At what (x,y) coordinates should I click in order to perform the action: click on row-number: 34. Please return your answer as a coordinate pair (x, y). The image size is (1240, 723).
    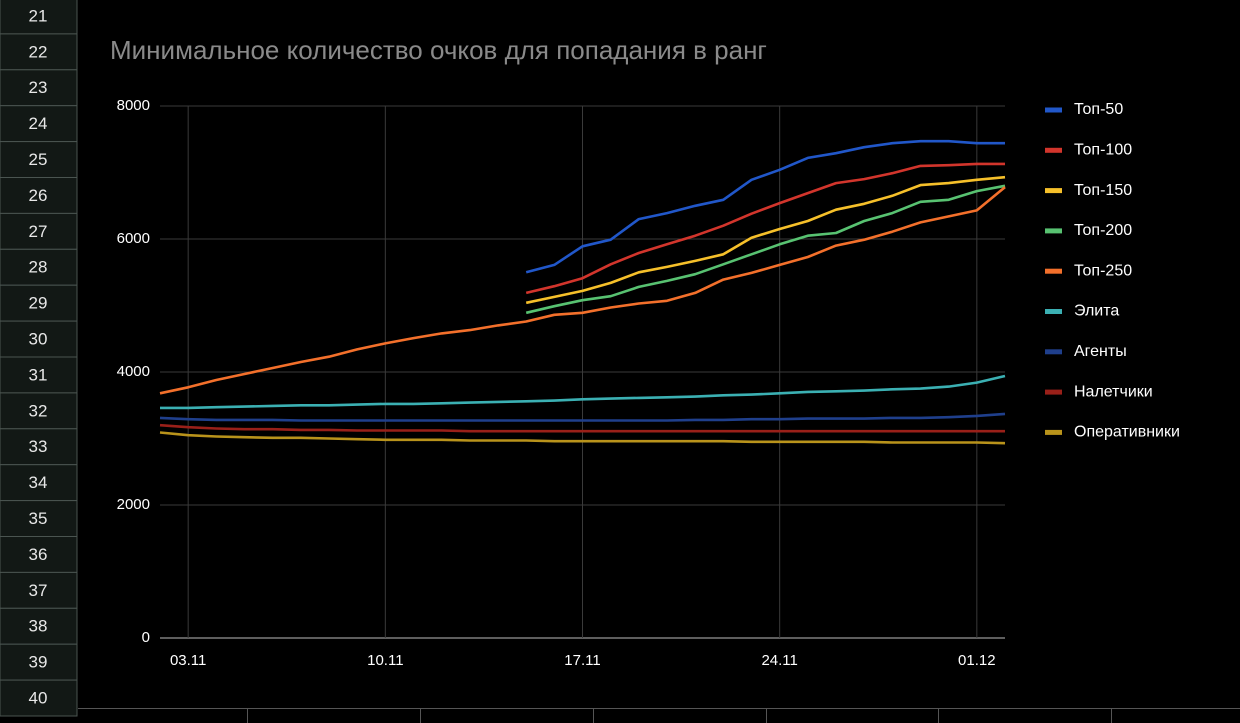
    Looking at the image, I should click on (38, 482).